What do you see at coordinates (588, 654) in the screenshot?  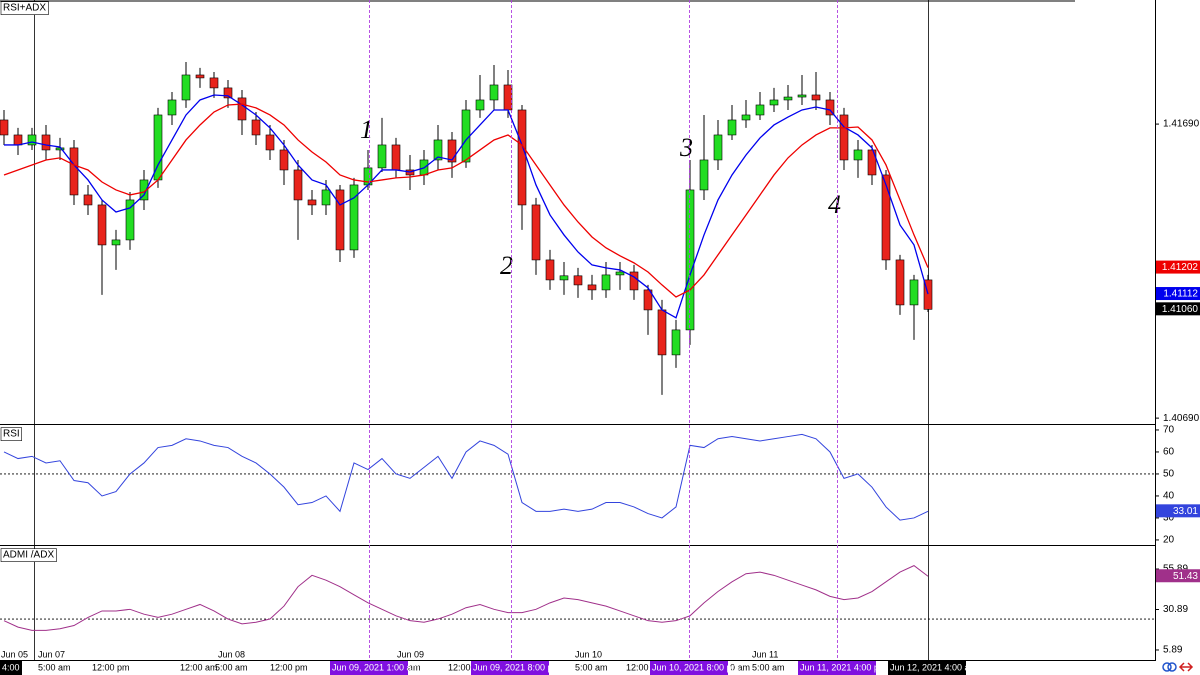 I see `x-date-label: Jun 10` at bounding box center [588, 654].